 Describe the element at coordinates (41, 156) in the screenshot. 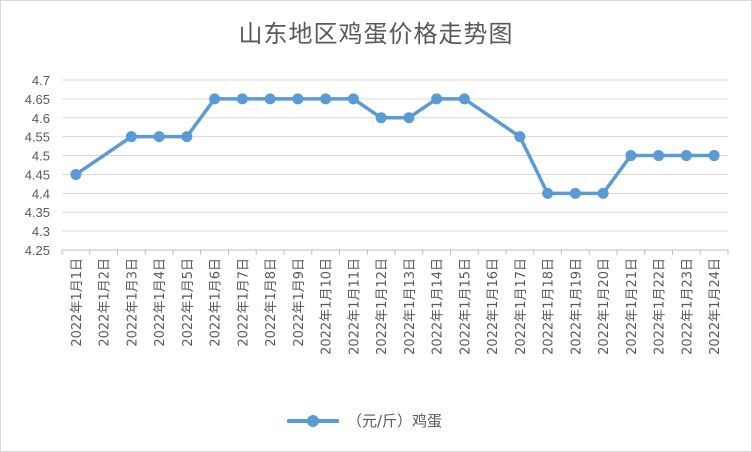

I see `y-tick-label: 4.5` at that location.